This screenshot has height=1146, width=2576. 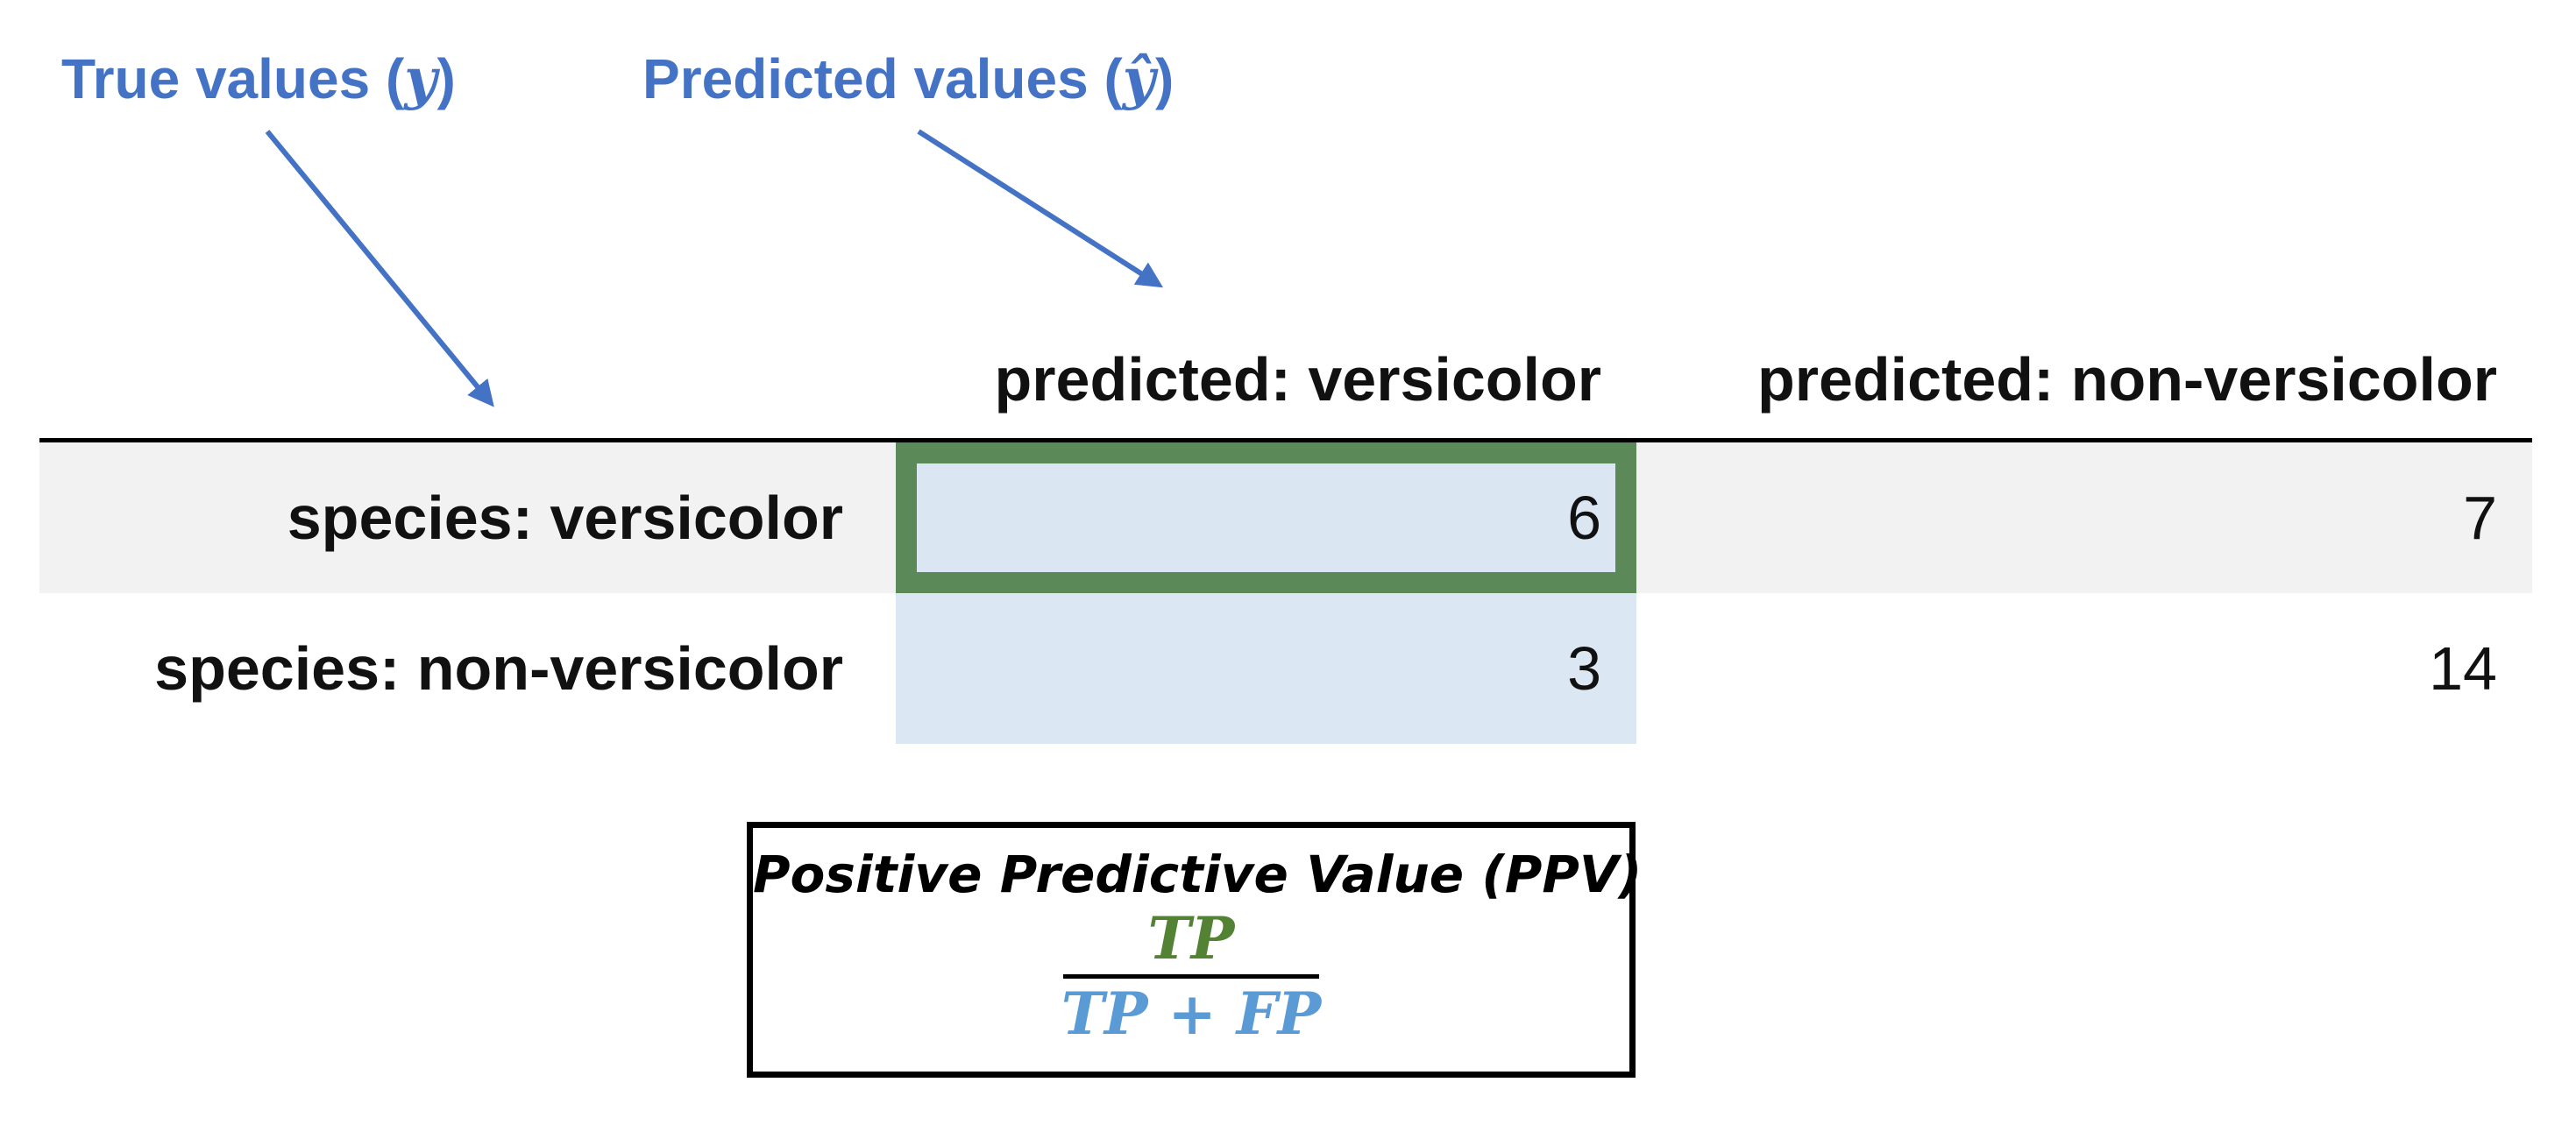 What do you see at coordinates (2084, 381) in the screenshot?
I see `col-header-predicted-non-versicolor: predicted: non-versicolor` at bounding box center [2084, 381].